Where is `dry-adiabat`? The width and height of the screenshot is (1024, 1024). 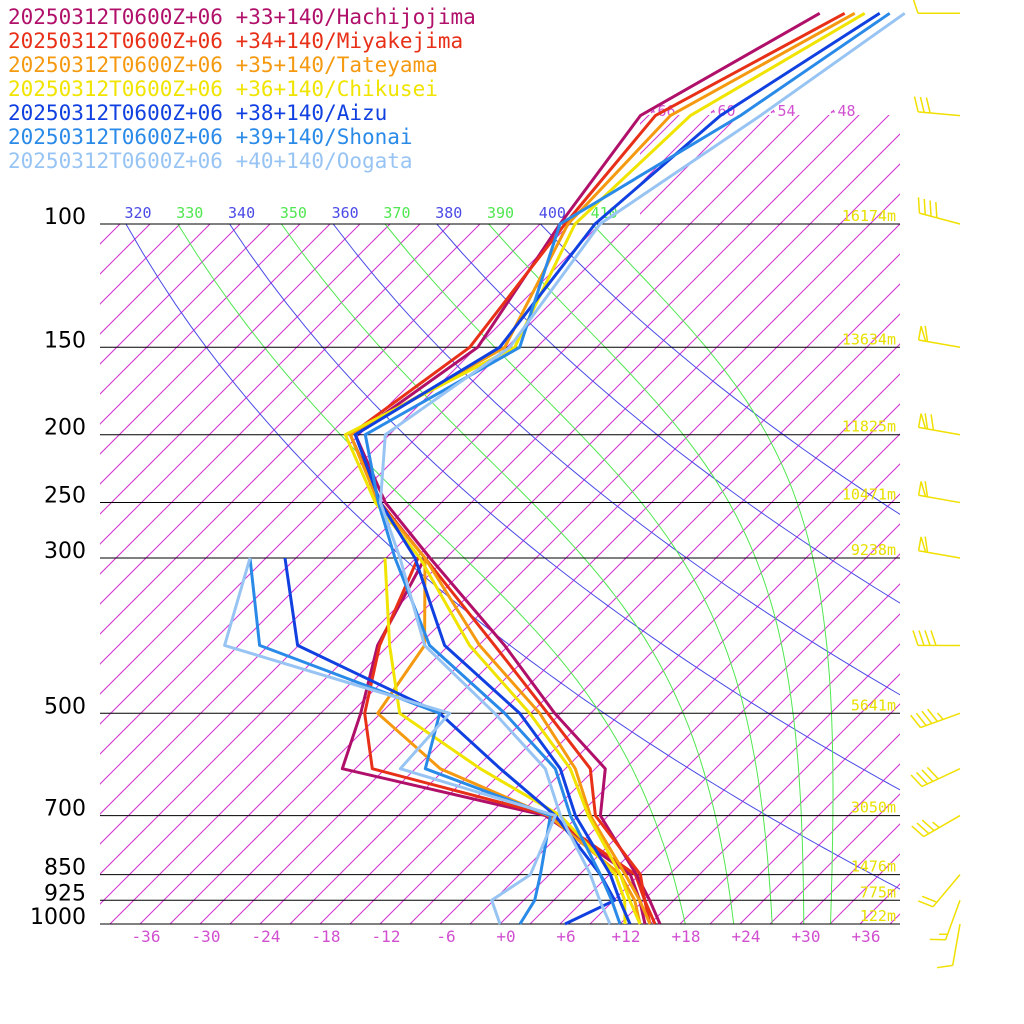 dry-adiabat is located at coordinates (720, 369).